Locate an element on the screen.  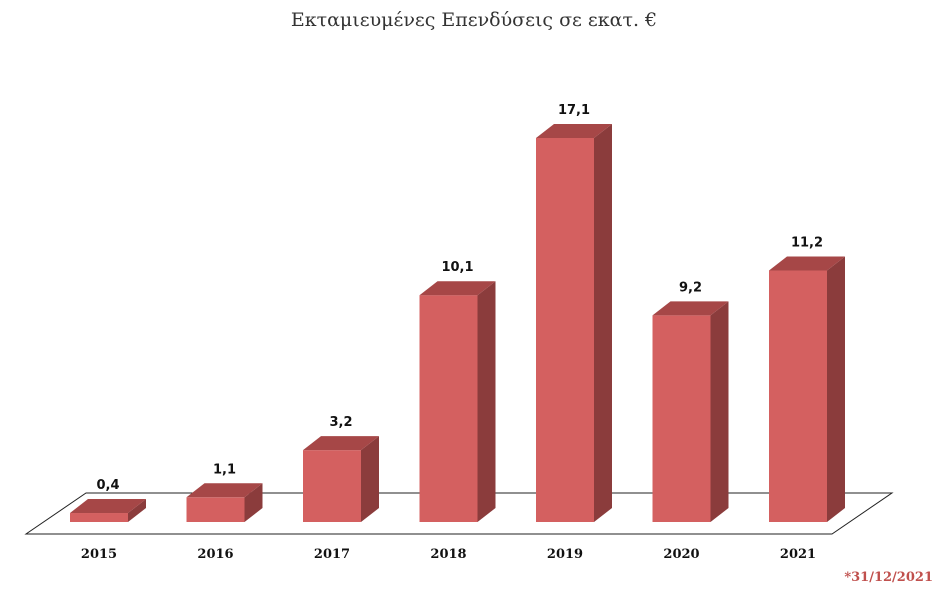
value-label: 3,2 is located at coordinates (340, 422).